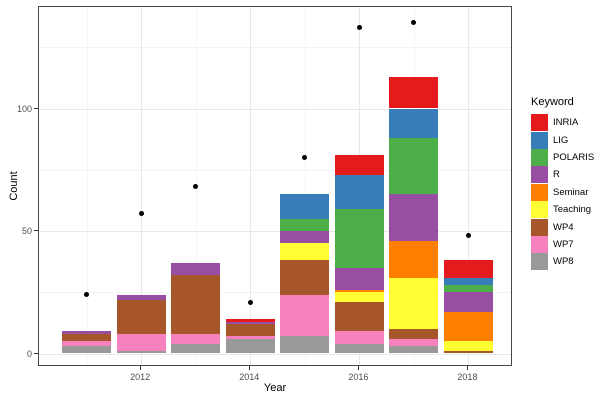 This screenshot has height=400, width=600. I want to click on legend-item-inria: INRIA, so click(562, 123).